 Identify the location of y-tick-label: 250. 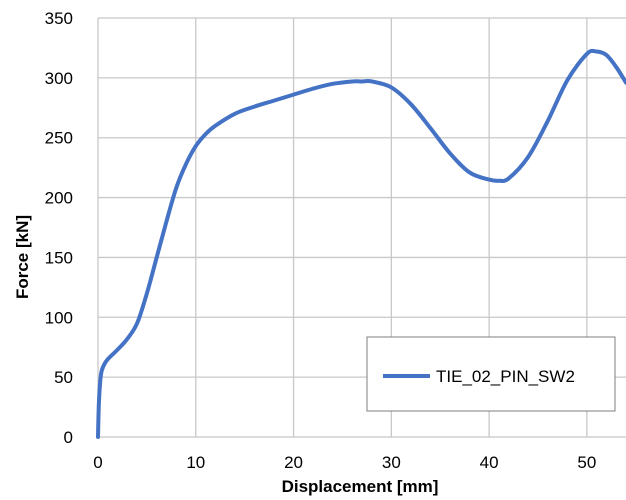
(59, 138).